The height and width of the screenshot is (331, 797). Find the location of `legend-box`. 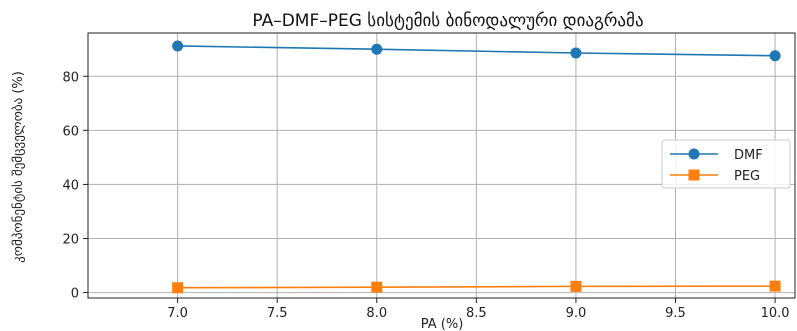

legend-box is located at coordinates (726, 164).